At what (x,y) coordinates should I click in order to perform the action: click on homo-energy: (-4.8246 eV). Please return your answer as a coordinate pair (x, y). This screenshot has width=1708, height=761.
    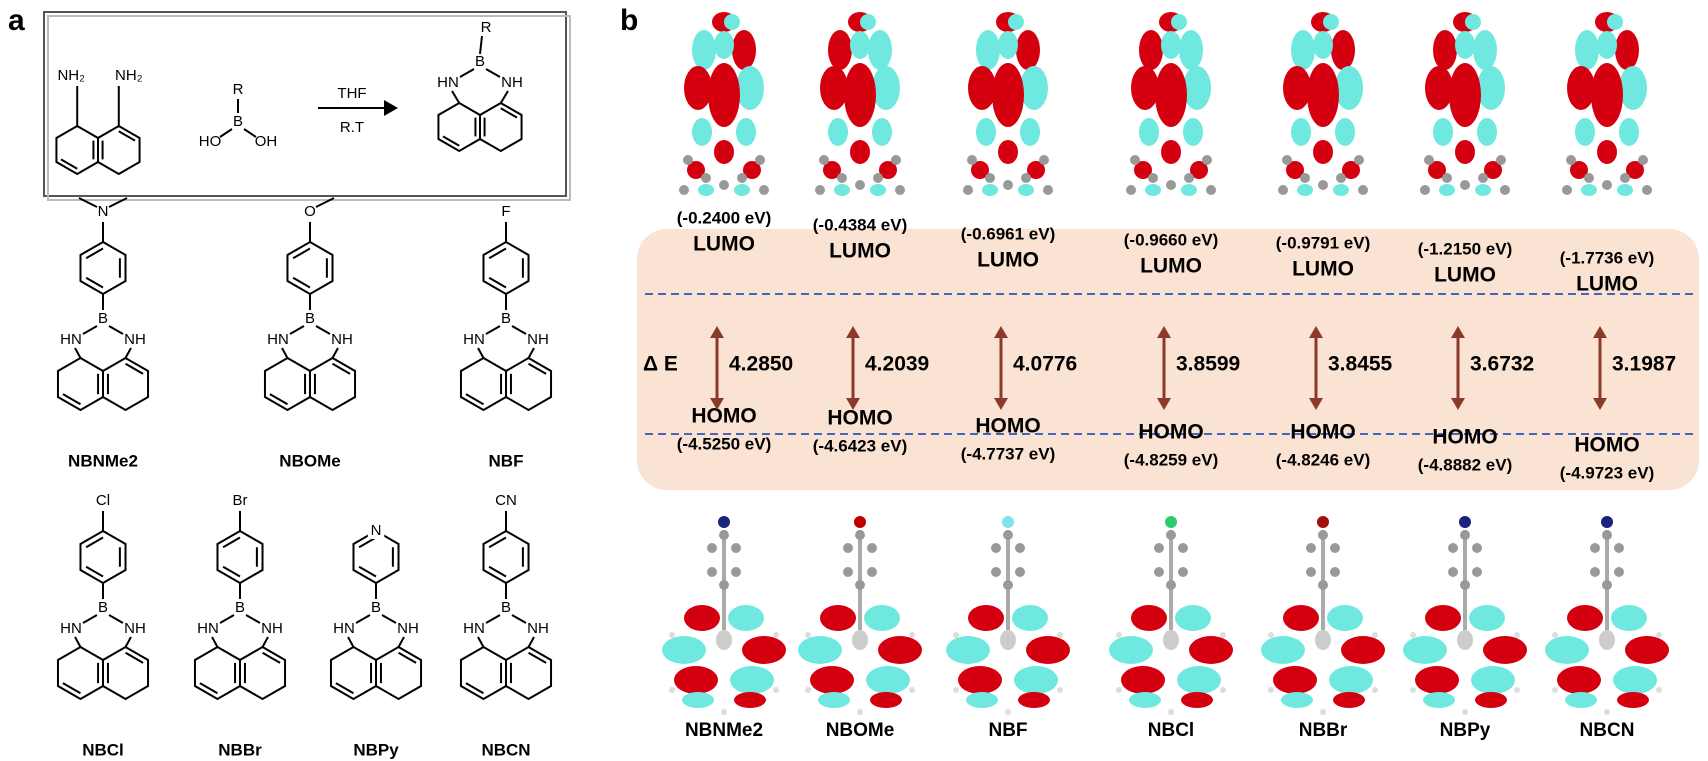
    Looking at the image, I should click on (1323, 459).